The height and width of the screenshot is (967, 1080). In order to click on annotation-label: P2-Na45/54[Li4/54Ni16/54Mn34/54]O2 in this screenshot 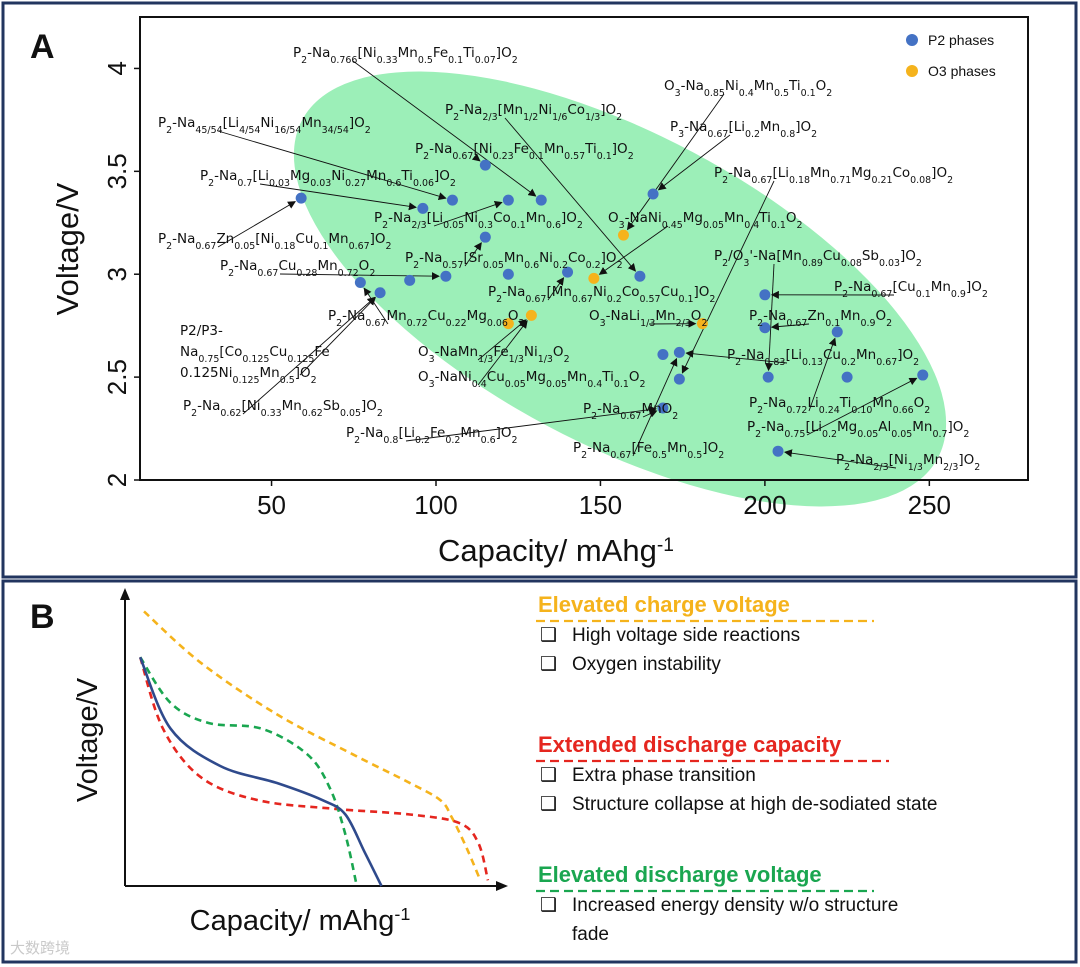, I will do `click(264, 125)`.